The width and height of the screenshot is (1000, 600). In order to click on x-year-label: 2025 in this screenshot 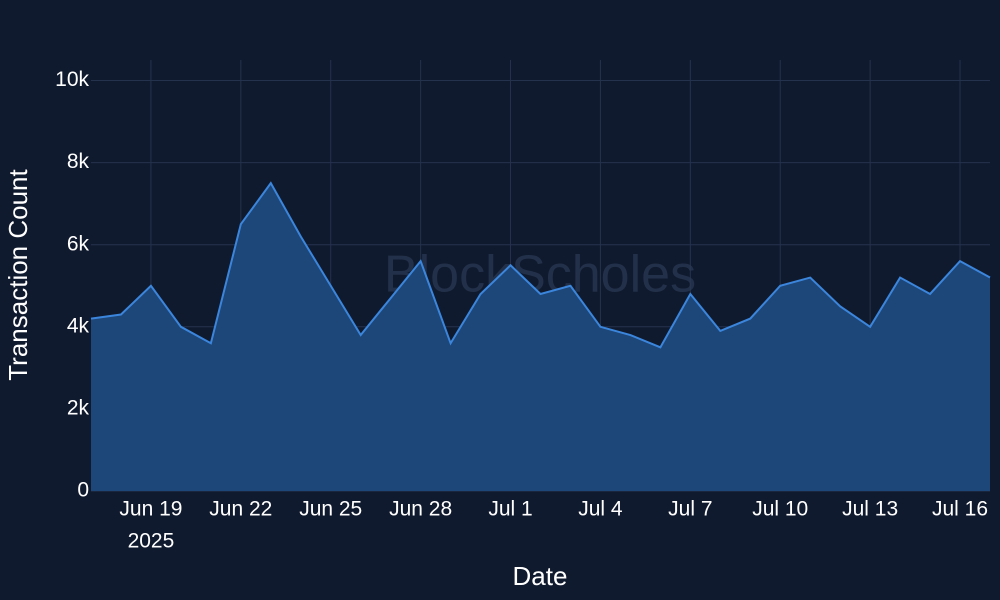, I will do `click(151, 541)`.